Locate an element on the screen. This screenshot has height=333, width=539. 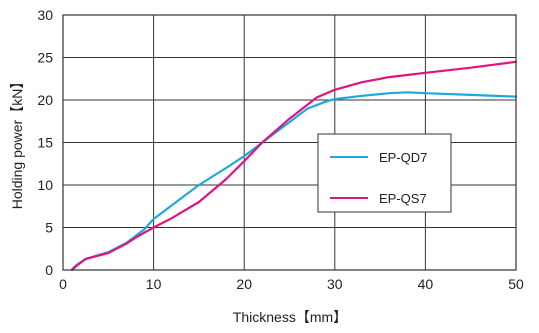
y-tick-label: 15 is located at coordinates (45, 143).